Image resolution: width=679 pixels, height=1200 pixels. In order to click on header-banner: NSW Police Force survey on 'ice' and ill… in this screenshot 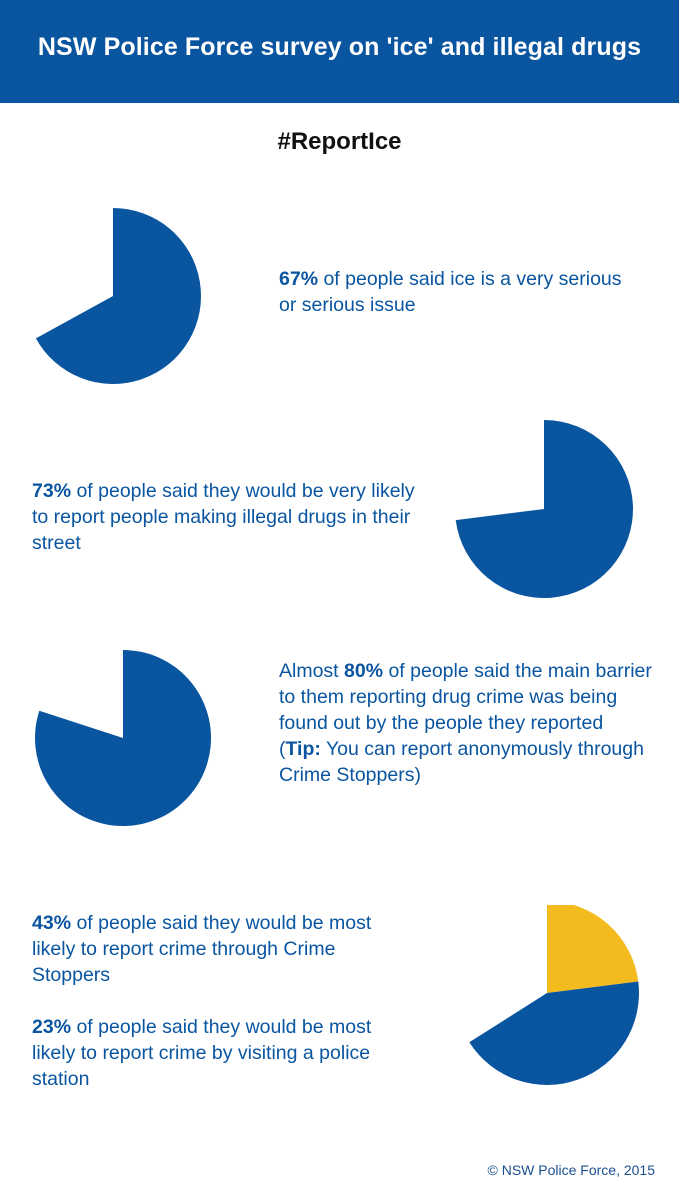, I will do `click(339, 51)`.